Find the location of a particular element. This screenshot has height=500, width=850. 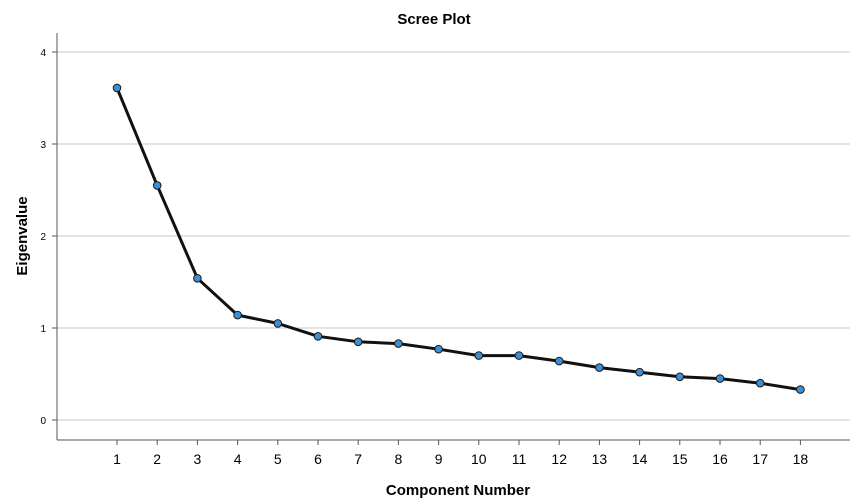

x-tick-label: 10 is located at coordinates (479, 459).